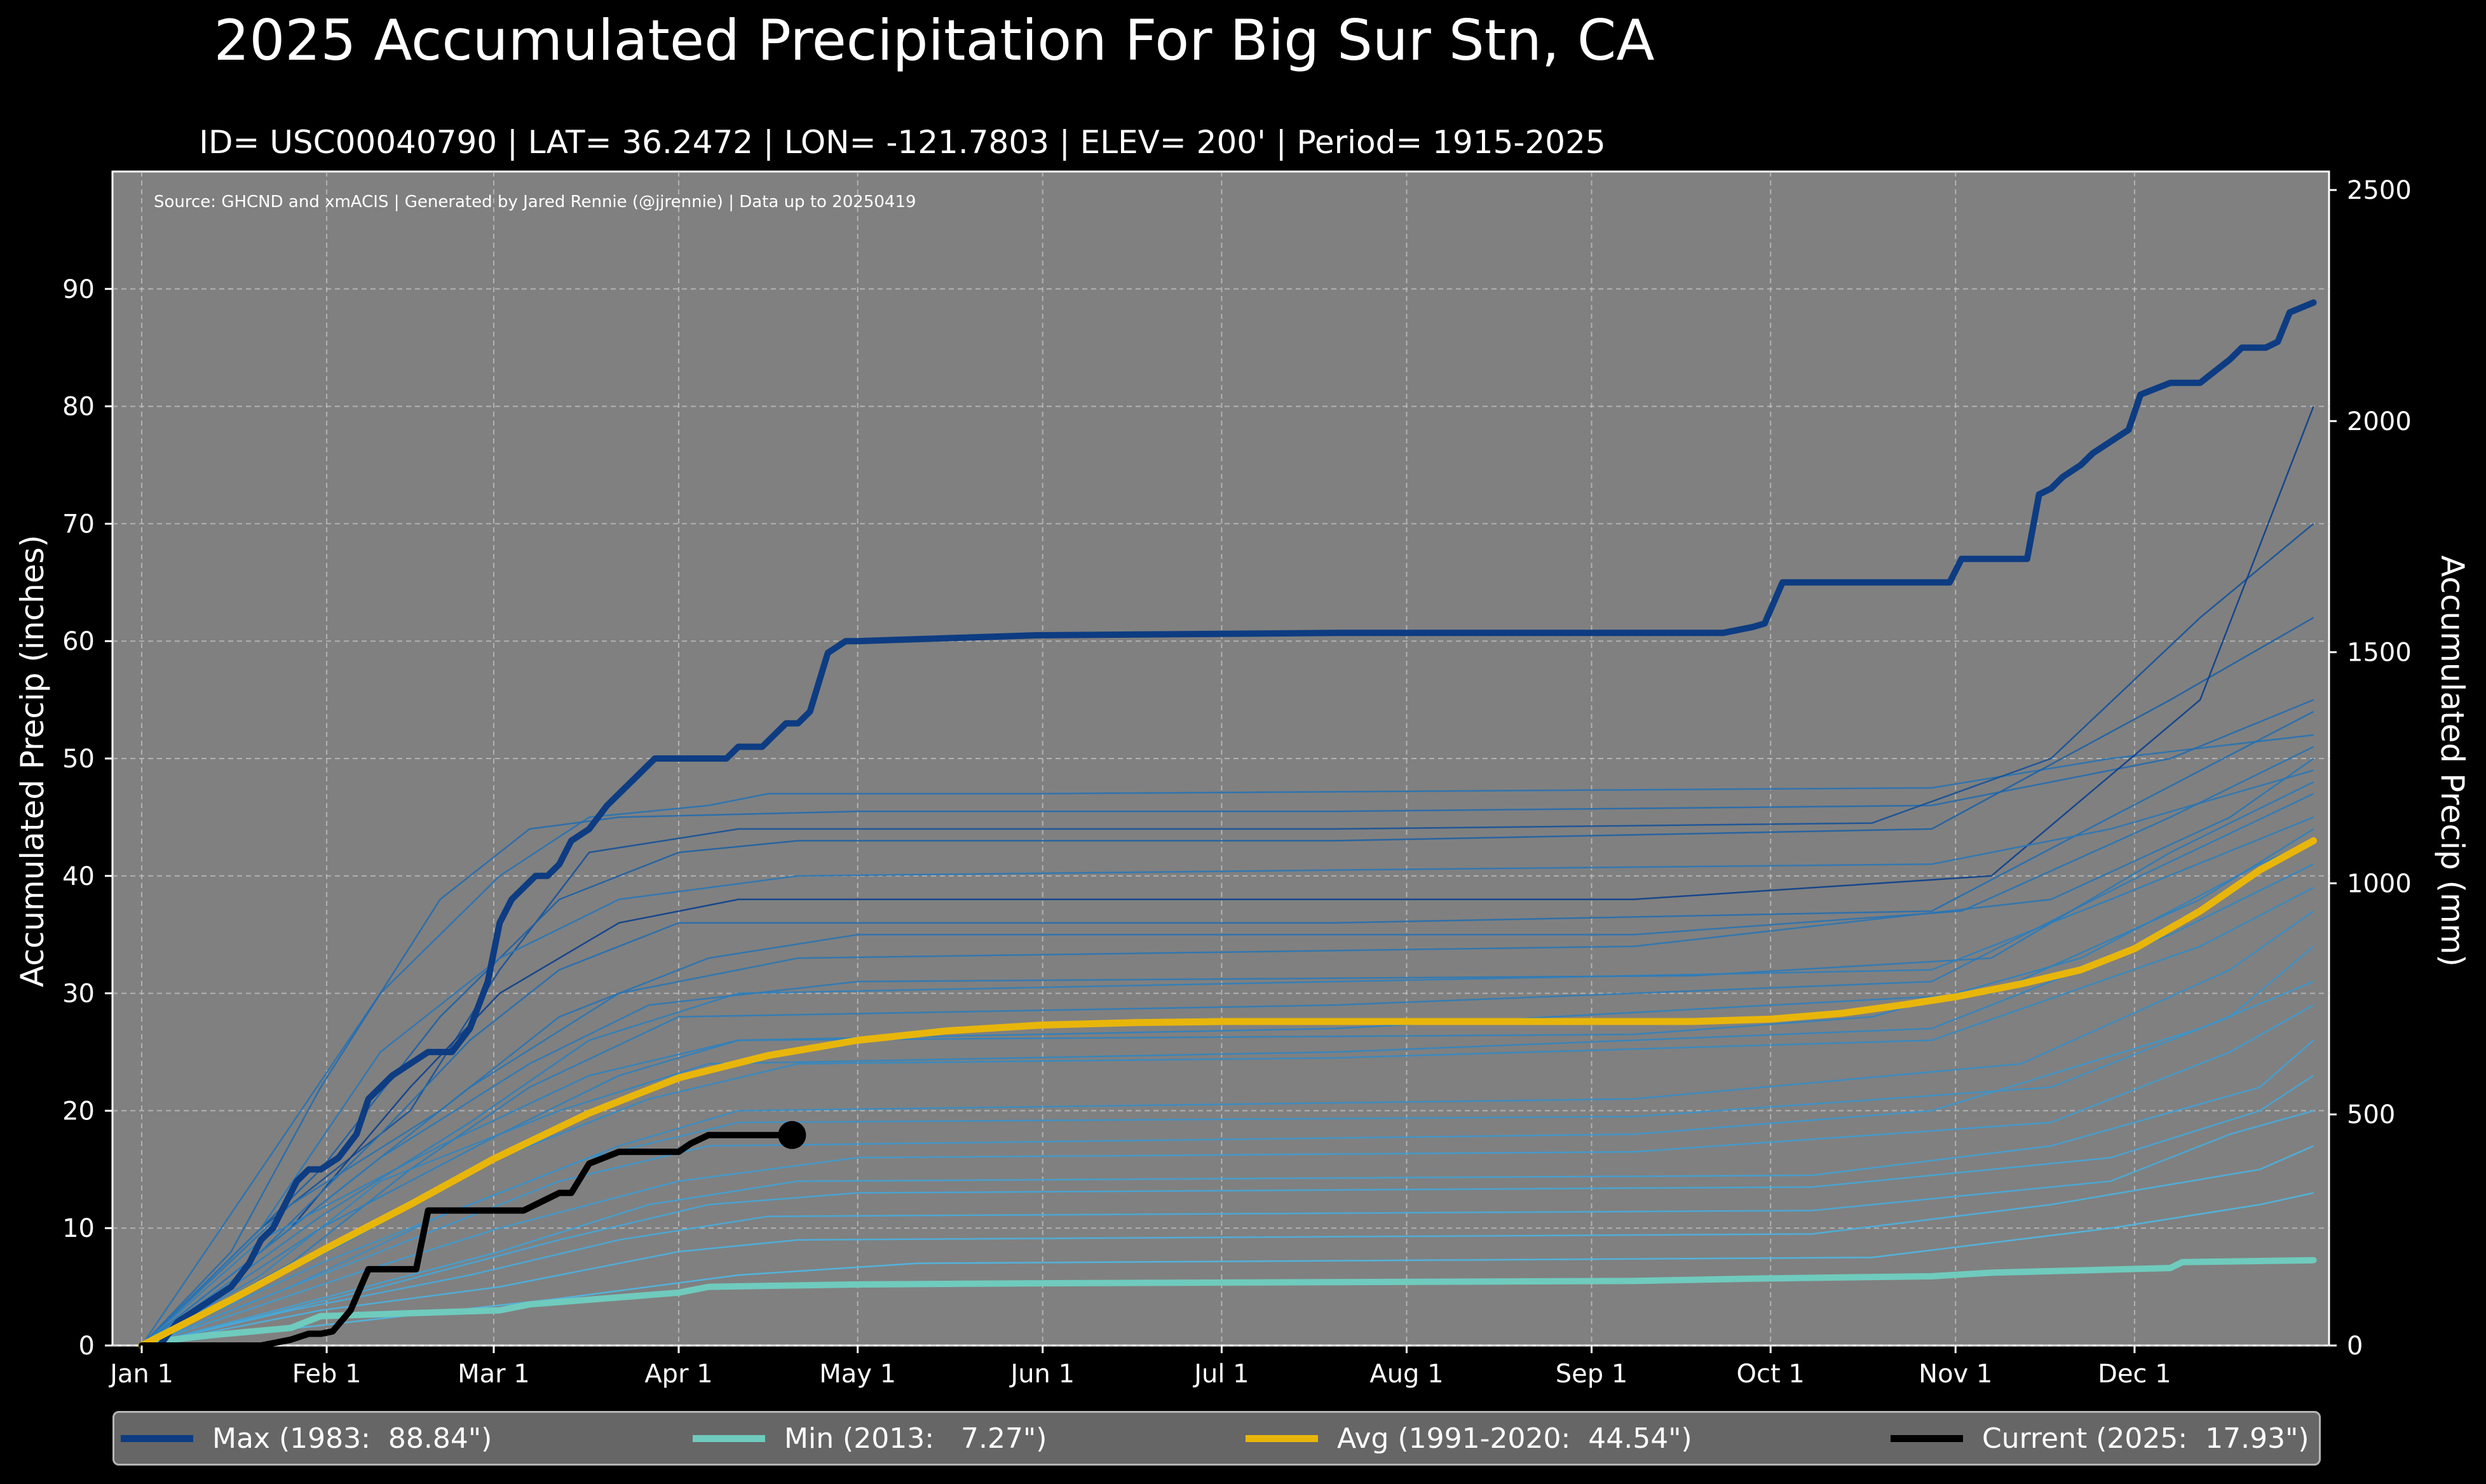 This screenshot has height=1484, width=2486. What do you see at coordinates (1220, 1374) in the screenshot?
I see `x-tick-label: Jul 1` at bounding box center [1220, 1374].